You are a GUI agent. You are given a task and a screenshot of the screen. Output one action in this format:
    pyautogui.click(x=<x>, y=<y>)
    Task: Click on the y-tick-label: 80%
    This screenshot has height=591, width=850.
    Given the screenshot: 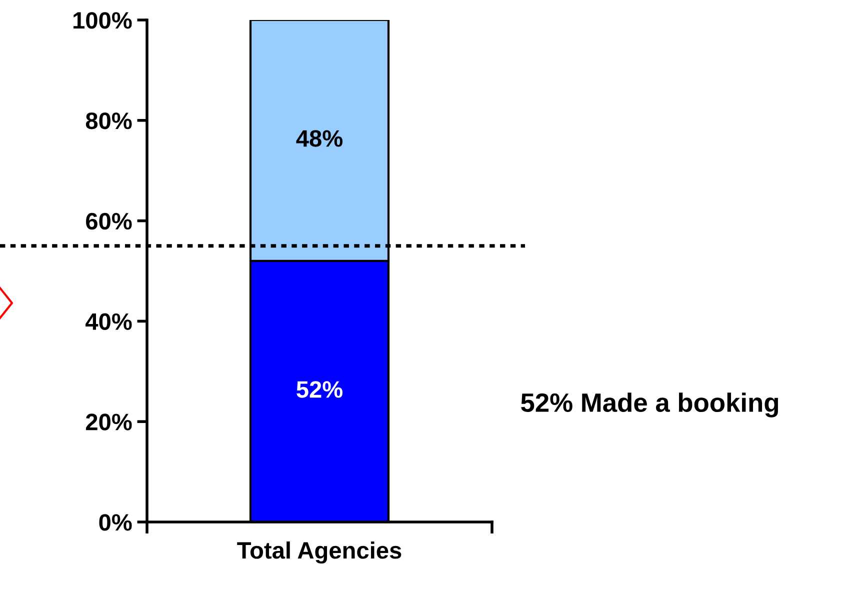 What is the action you would take?
    pyautogui.click(x=109, y=121)
    